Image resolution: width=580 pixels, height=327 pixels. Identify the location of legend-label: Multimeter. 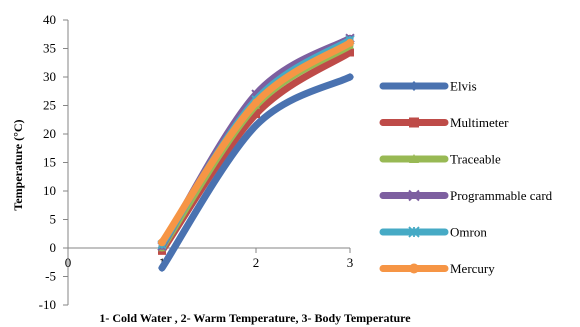
(479, 122).